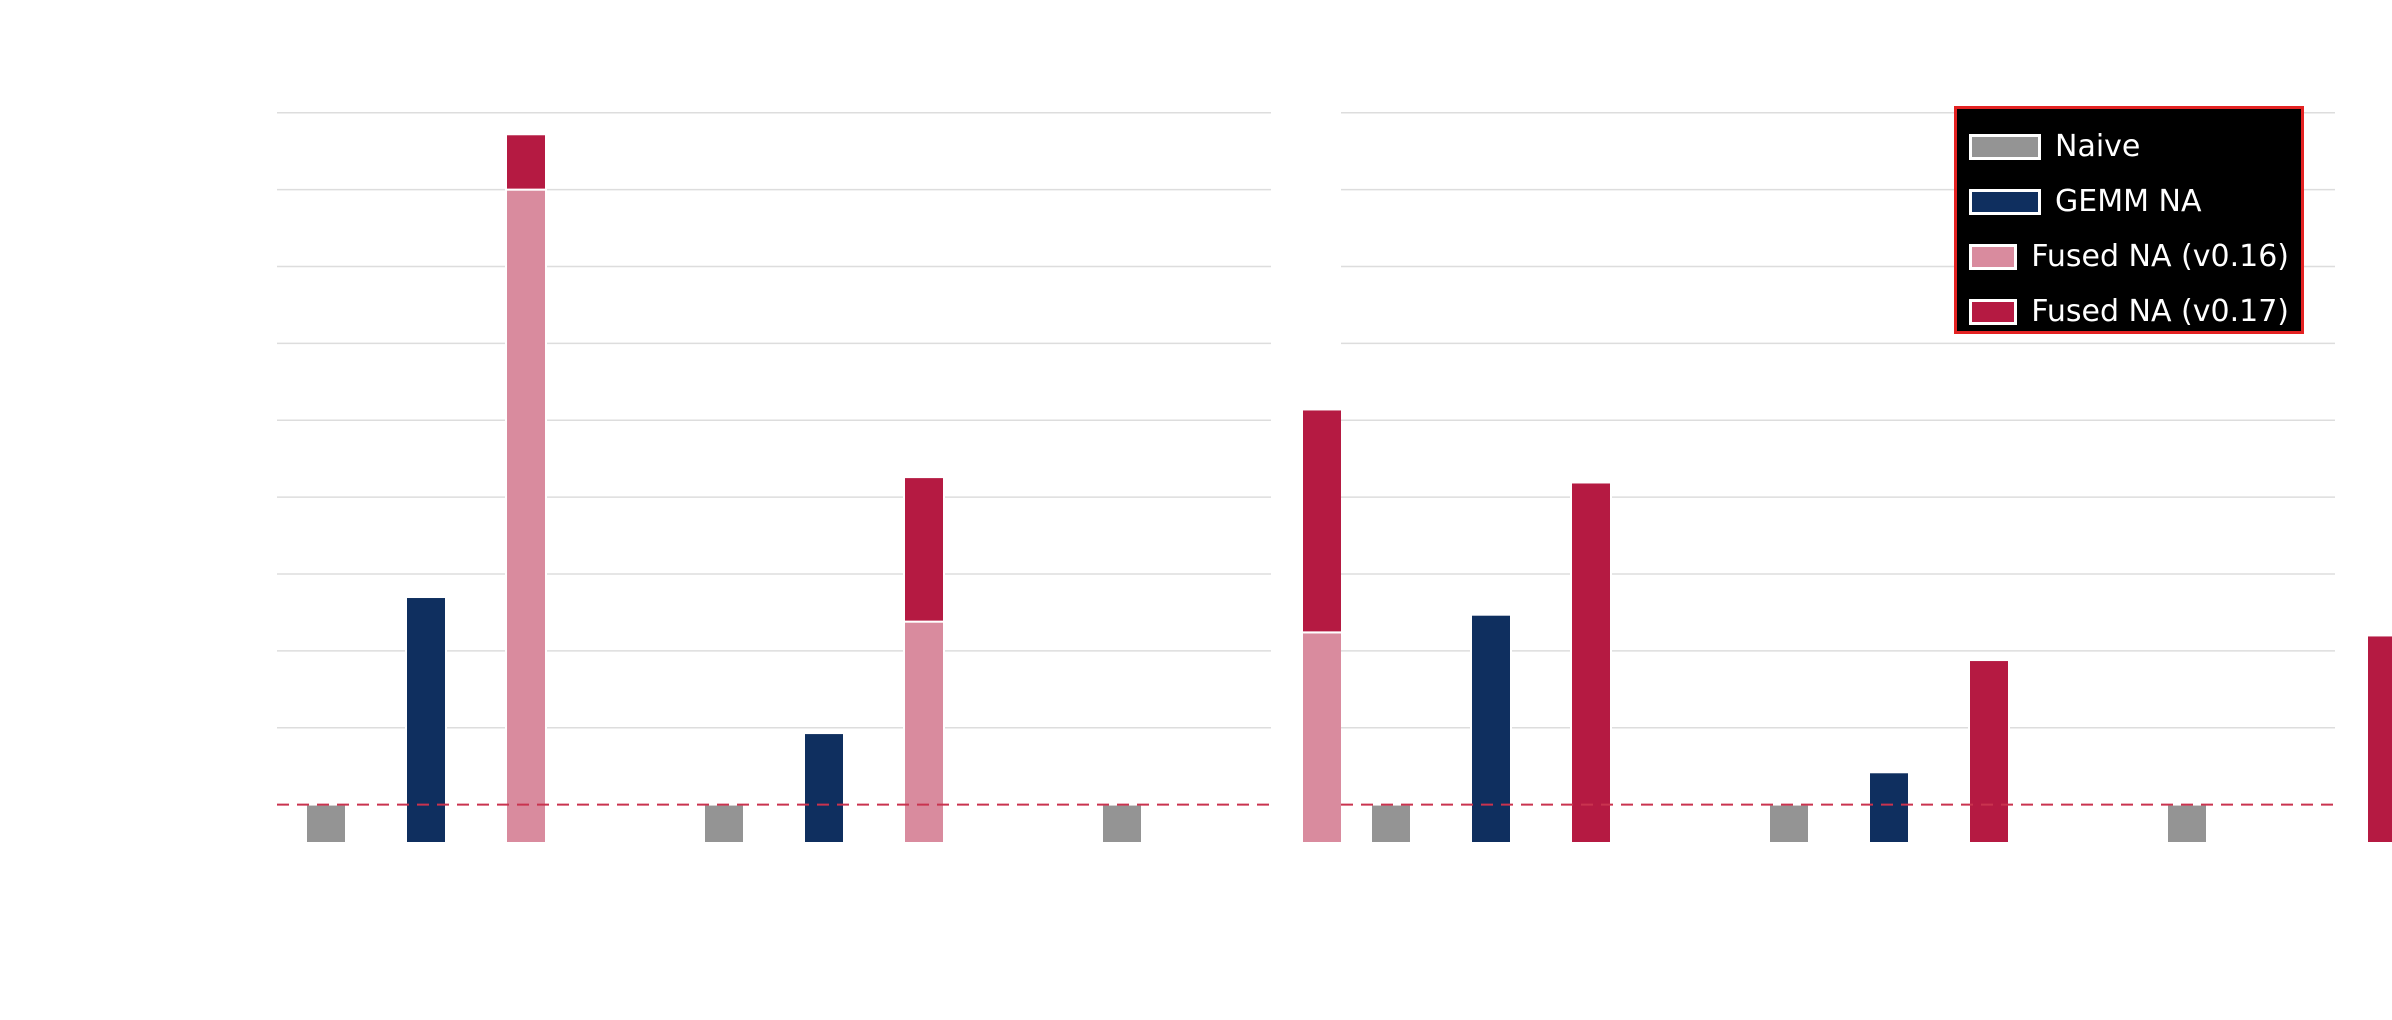 The height and width of the screenshot is (1020, 2392). I want to click on legend-item-fused-v017: Fused NA (v0.17), so click(2129, 311).